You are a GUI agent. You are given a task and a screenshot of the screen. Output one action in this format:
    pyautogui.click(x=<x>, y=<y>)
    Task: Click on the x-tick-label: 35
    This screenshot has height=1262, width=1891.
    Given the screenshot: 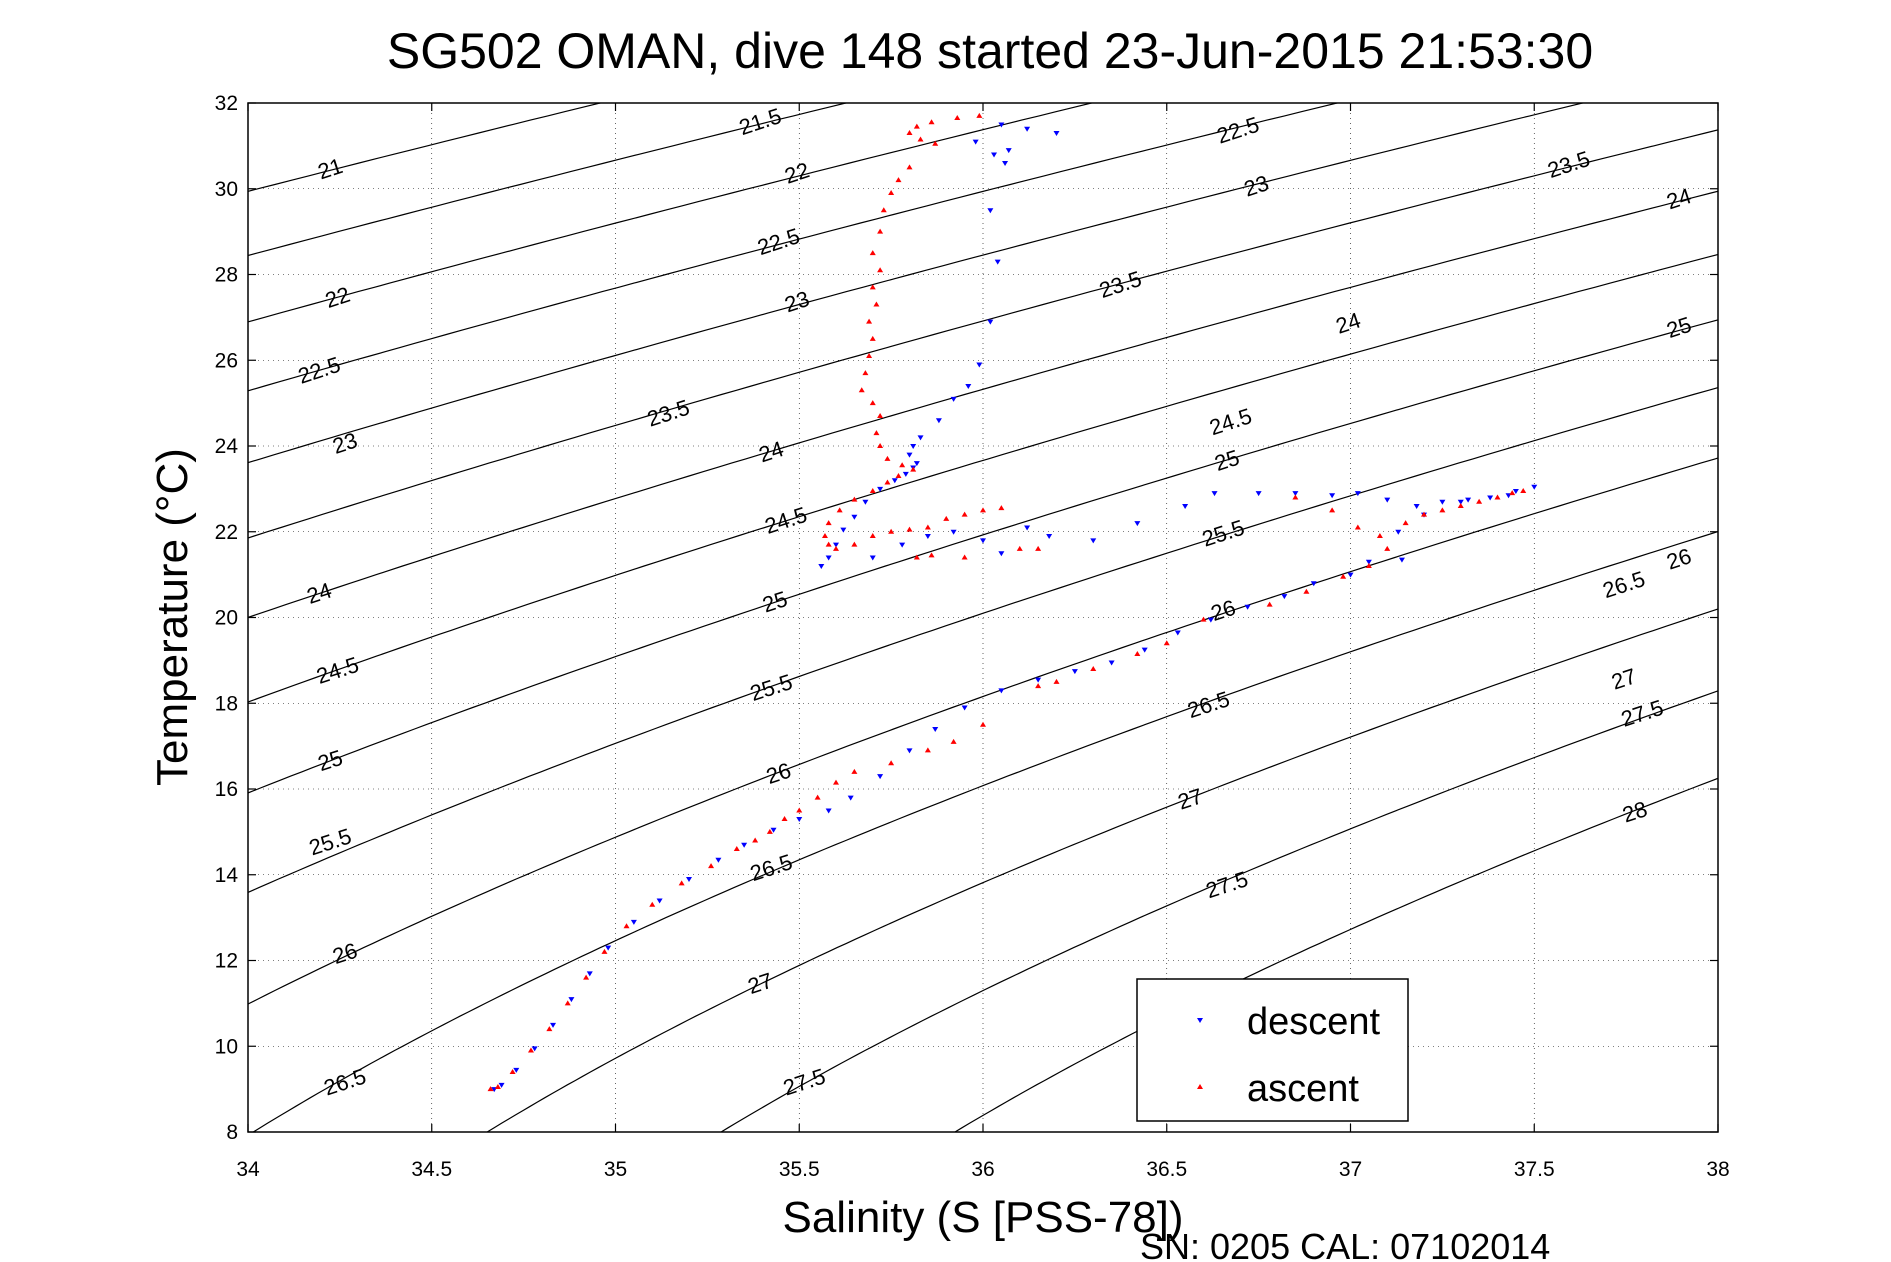 What is the action you would take?
    pyautogui.click(x=615, y=1169)
    